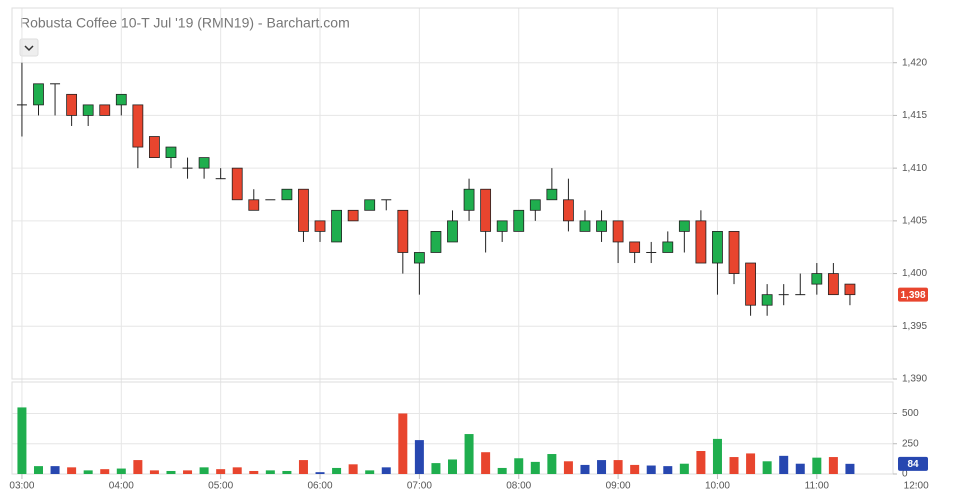 Image resolution: width=975 pixels, height=495 pixels. I want to click on x-tick-label: 05:00, so click(220, 486).